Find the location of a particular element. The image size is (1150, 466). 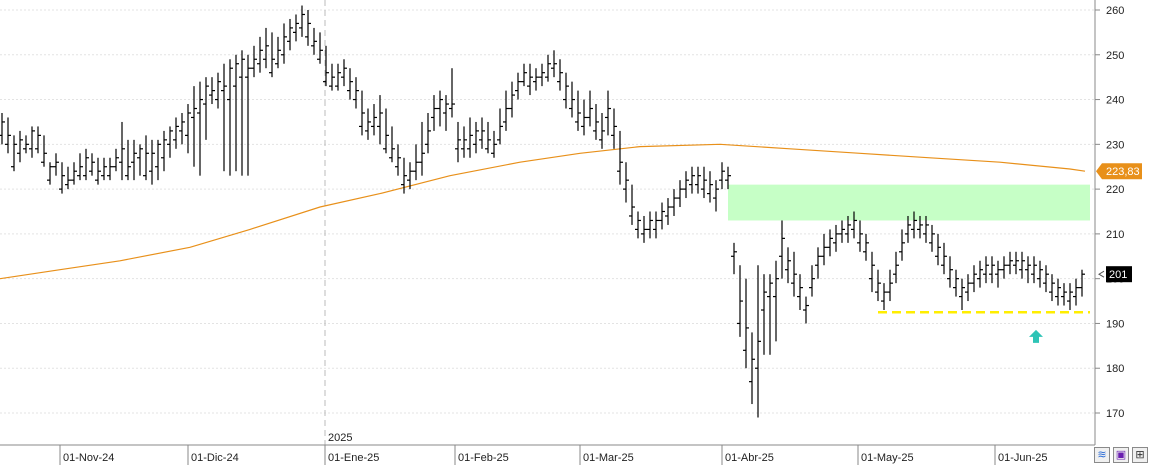

settings-icon: ⊞ is located at coordinates (1140, 455).